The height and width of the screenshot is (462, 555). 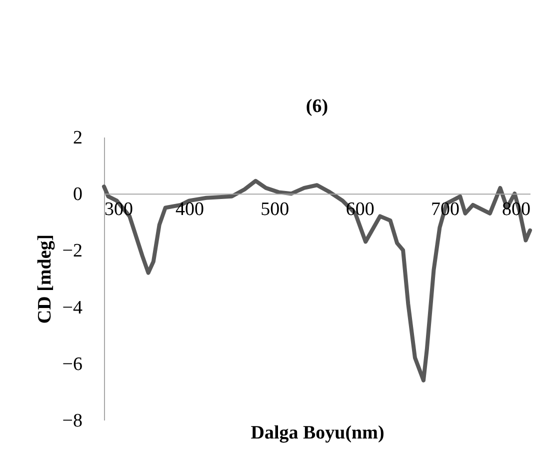 I want to click on y-tick-label: −8, so click(x=72, y=421).